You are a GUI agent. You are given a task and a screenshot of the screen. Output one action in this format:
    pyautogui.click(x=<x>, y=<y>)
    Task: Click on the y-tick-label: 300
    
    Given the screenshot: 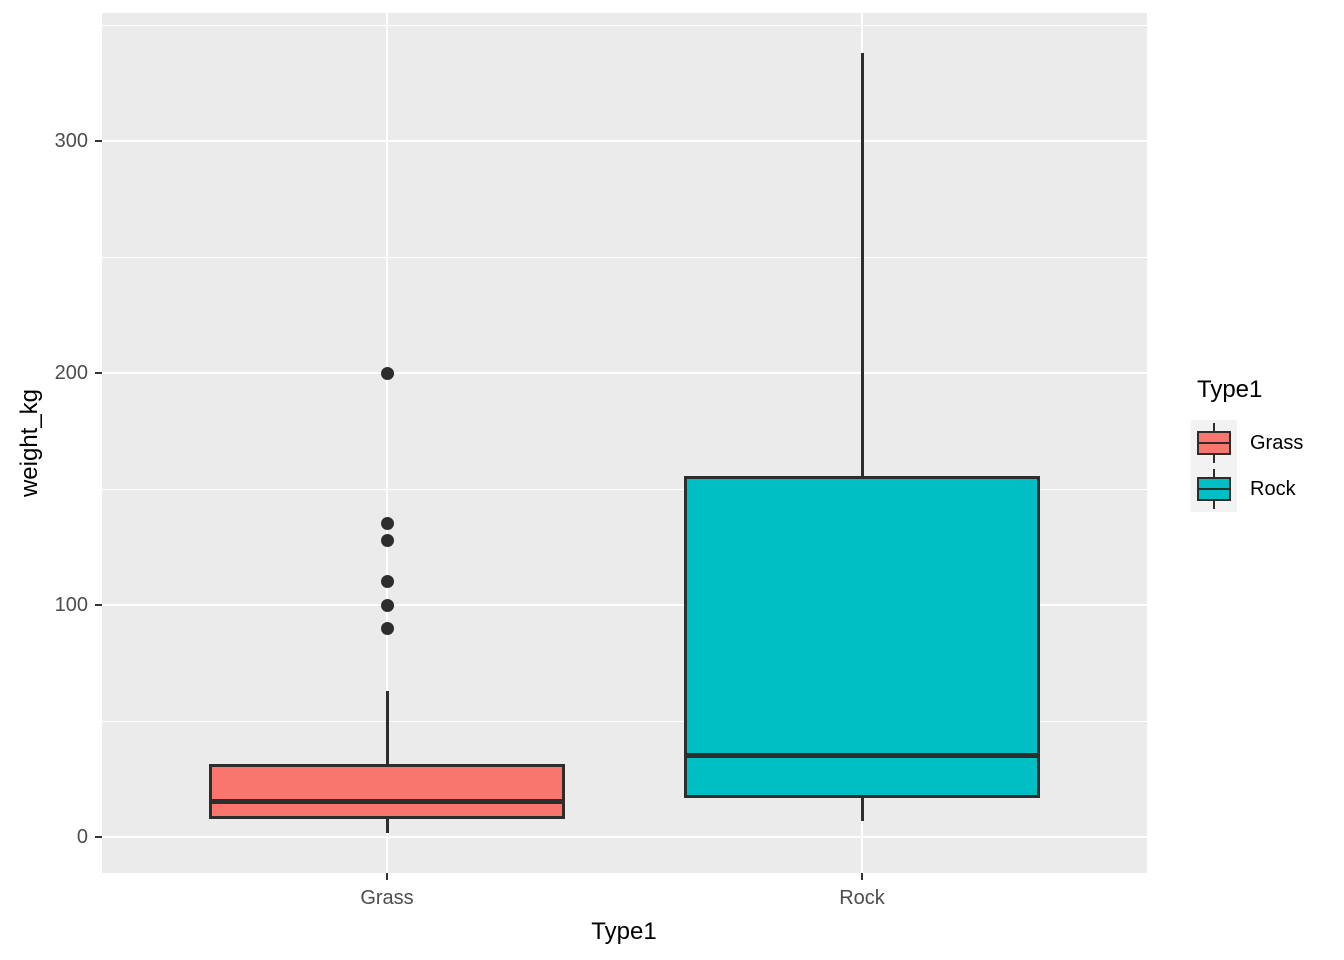 What is the action you would take?
    pyautogui.click(x=71, y=141)
    